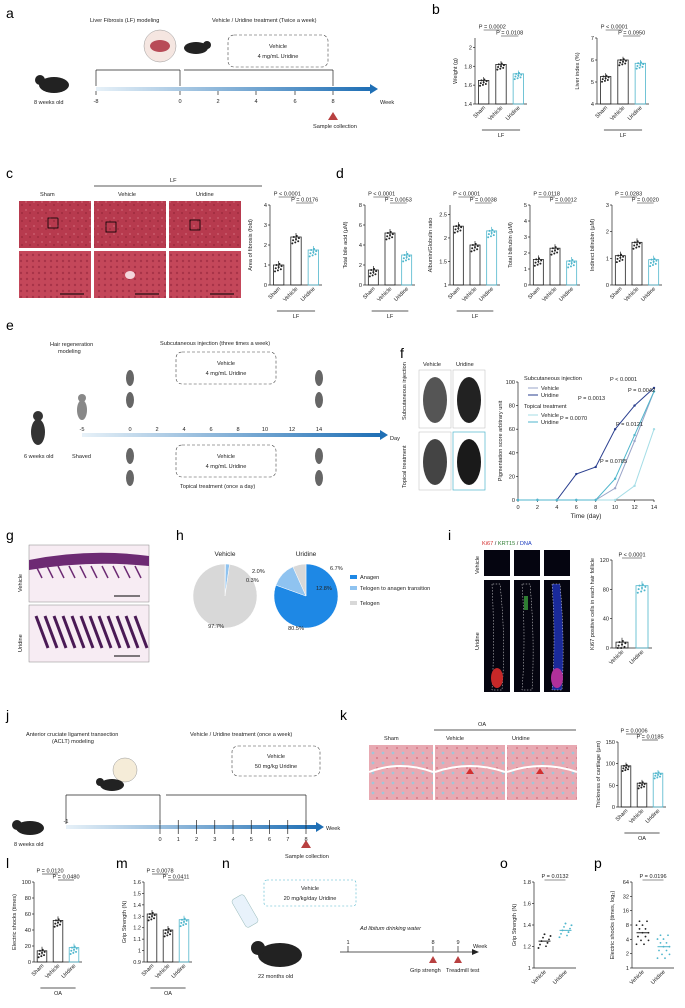 The height and width of the screenshot is (1008, 685). What do you see at coordinates (586, 516) in the screenshot?
I see `x-axis-label: Time (day)` at bounding box center [586, 516].